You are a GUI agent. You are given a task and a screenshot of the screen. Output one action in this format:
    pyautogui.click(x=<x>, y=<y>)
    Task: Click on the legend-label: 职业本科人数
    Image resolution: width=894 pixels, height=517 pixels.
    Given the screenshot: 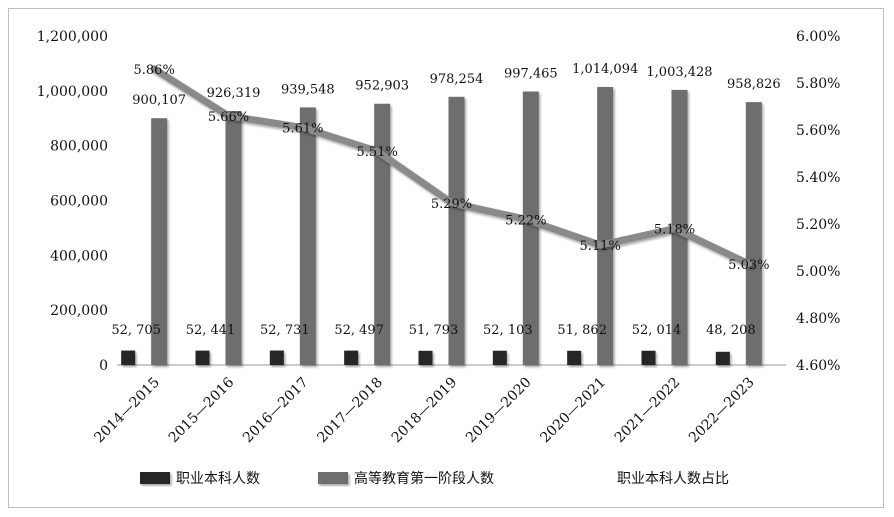 What is the action you would take?
    pyautogui.click(x=218, y=479)
    